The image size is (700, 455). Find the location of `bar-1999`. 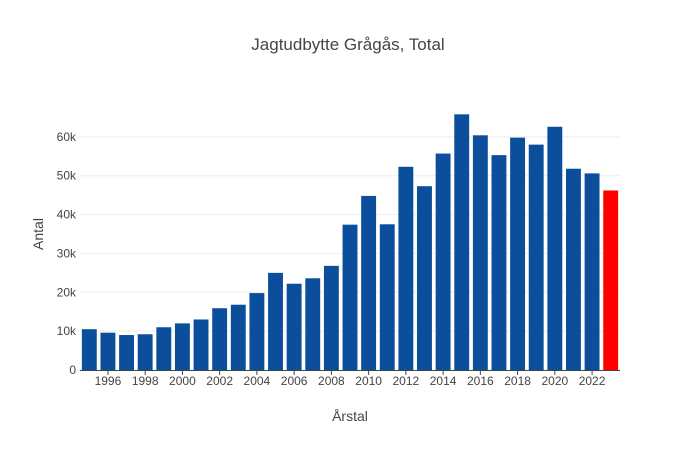

bar-1999 is located at coordinates (164, 348).